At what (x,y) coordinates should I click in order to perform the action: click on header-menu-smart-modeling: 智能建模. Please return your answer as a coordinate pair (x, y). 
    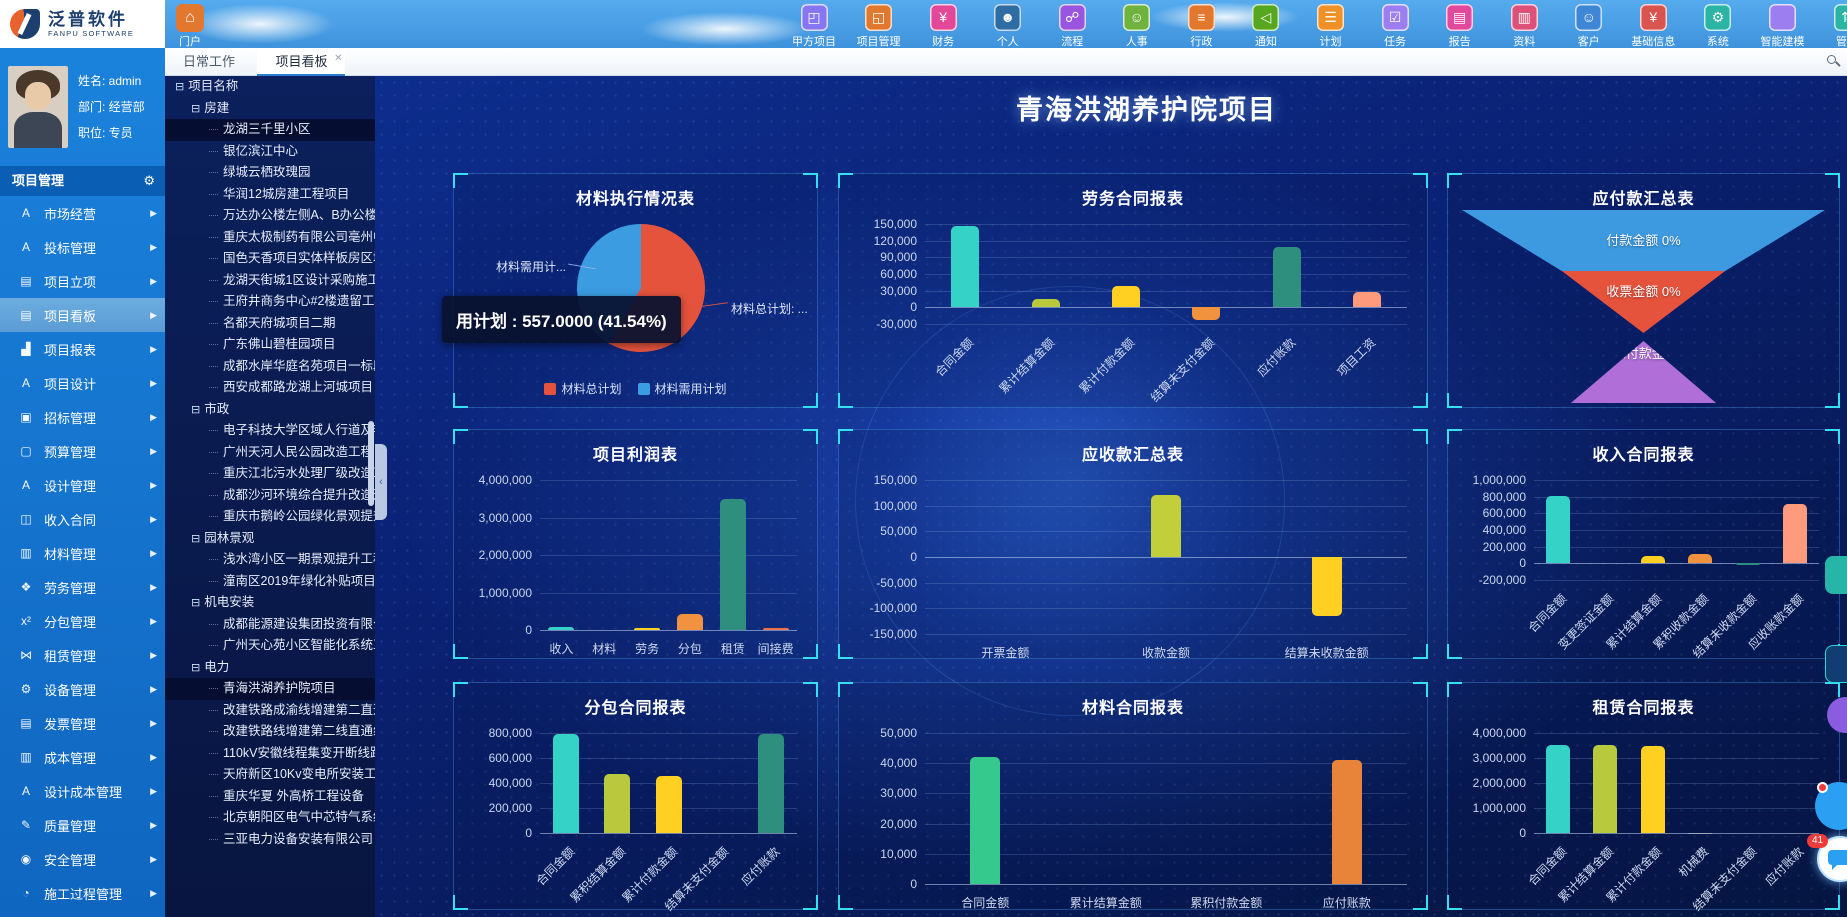
    Looking at the image, I should click on (1782, 26).